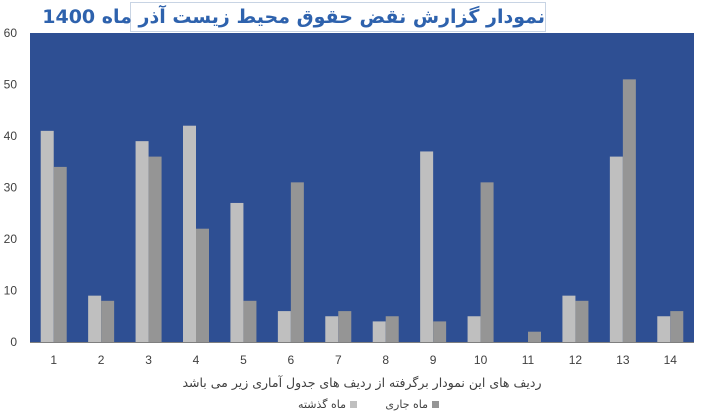  I want to click on x-tick-label: 11, so click(528, 360).